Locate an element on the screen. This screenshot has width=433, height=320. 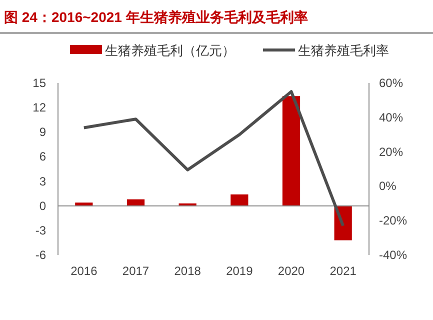
y-tick-label: 9 is located at coordinates (42, 132).